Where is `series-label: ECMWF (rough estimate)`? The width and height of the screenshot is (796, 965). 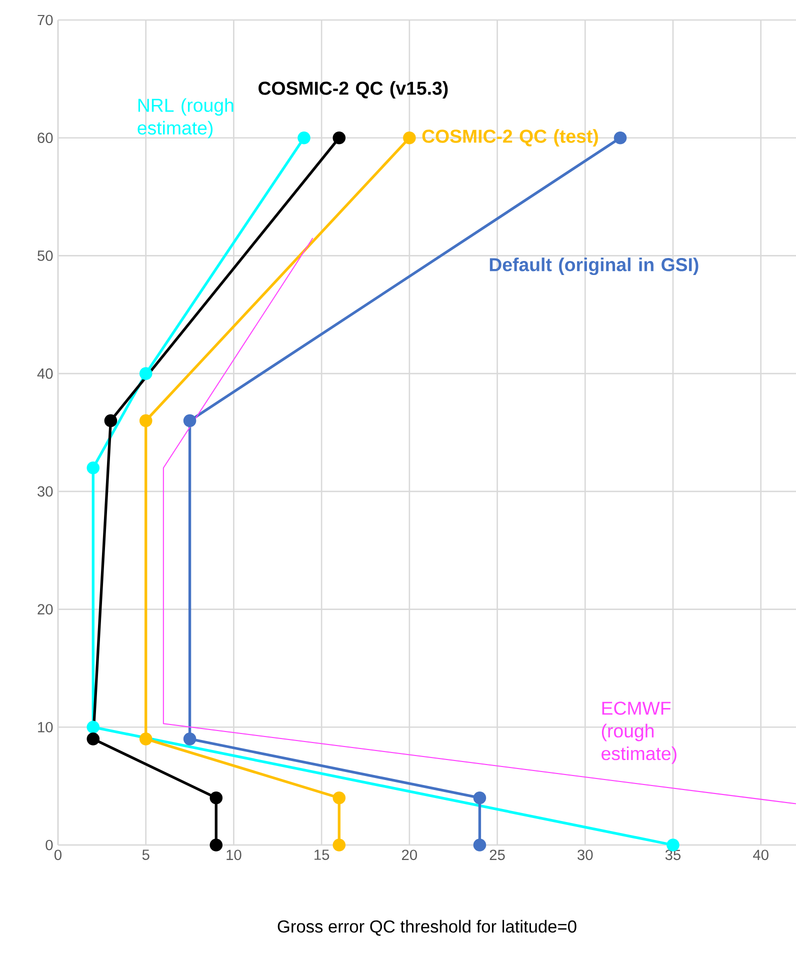
series-label: ECMWF (rough estimate) is located at coordinates (639, 733).